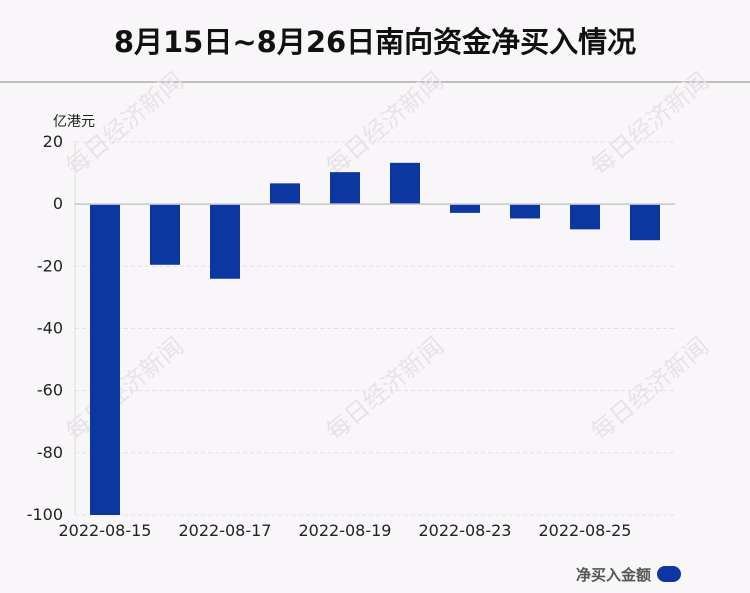  What do you see at coordinates (53, 141) in the screenshot?
I see `y-tick-label: 20` at bounding box center [53, 141].